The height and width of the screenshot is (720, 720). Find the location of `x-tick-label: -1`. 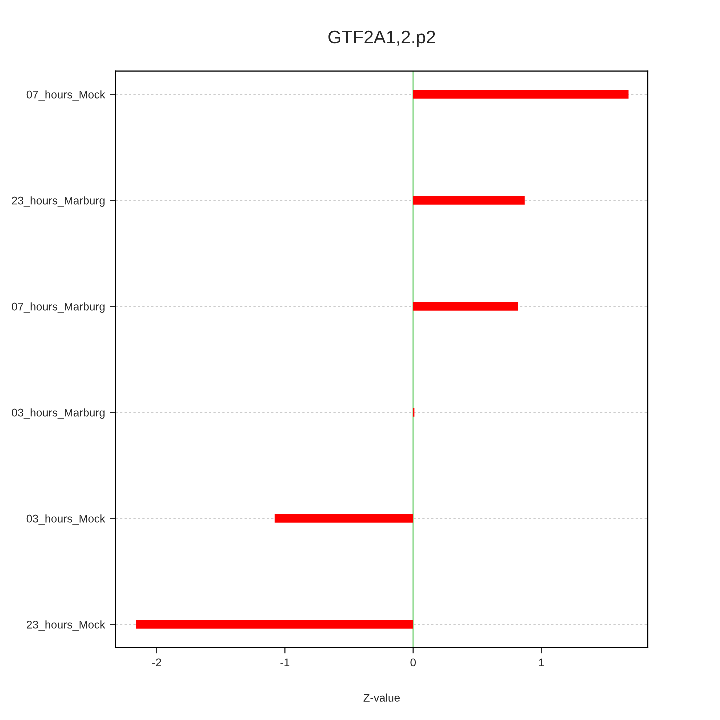

x-tick-label: -1 is located at coordinates (285, 662).